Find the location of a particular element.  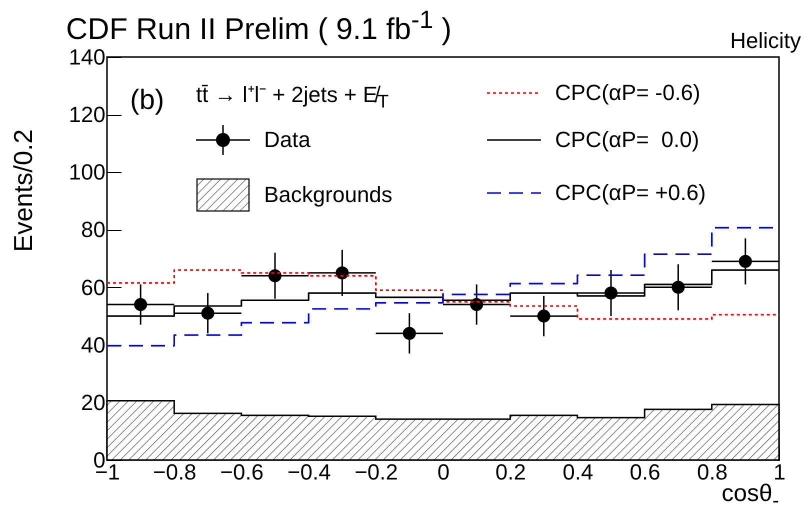

x-tick-label: 0.6 is located at coordinates (645, 472).